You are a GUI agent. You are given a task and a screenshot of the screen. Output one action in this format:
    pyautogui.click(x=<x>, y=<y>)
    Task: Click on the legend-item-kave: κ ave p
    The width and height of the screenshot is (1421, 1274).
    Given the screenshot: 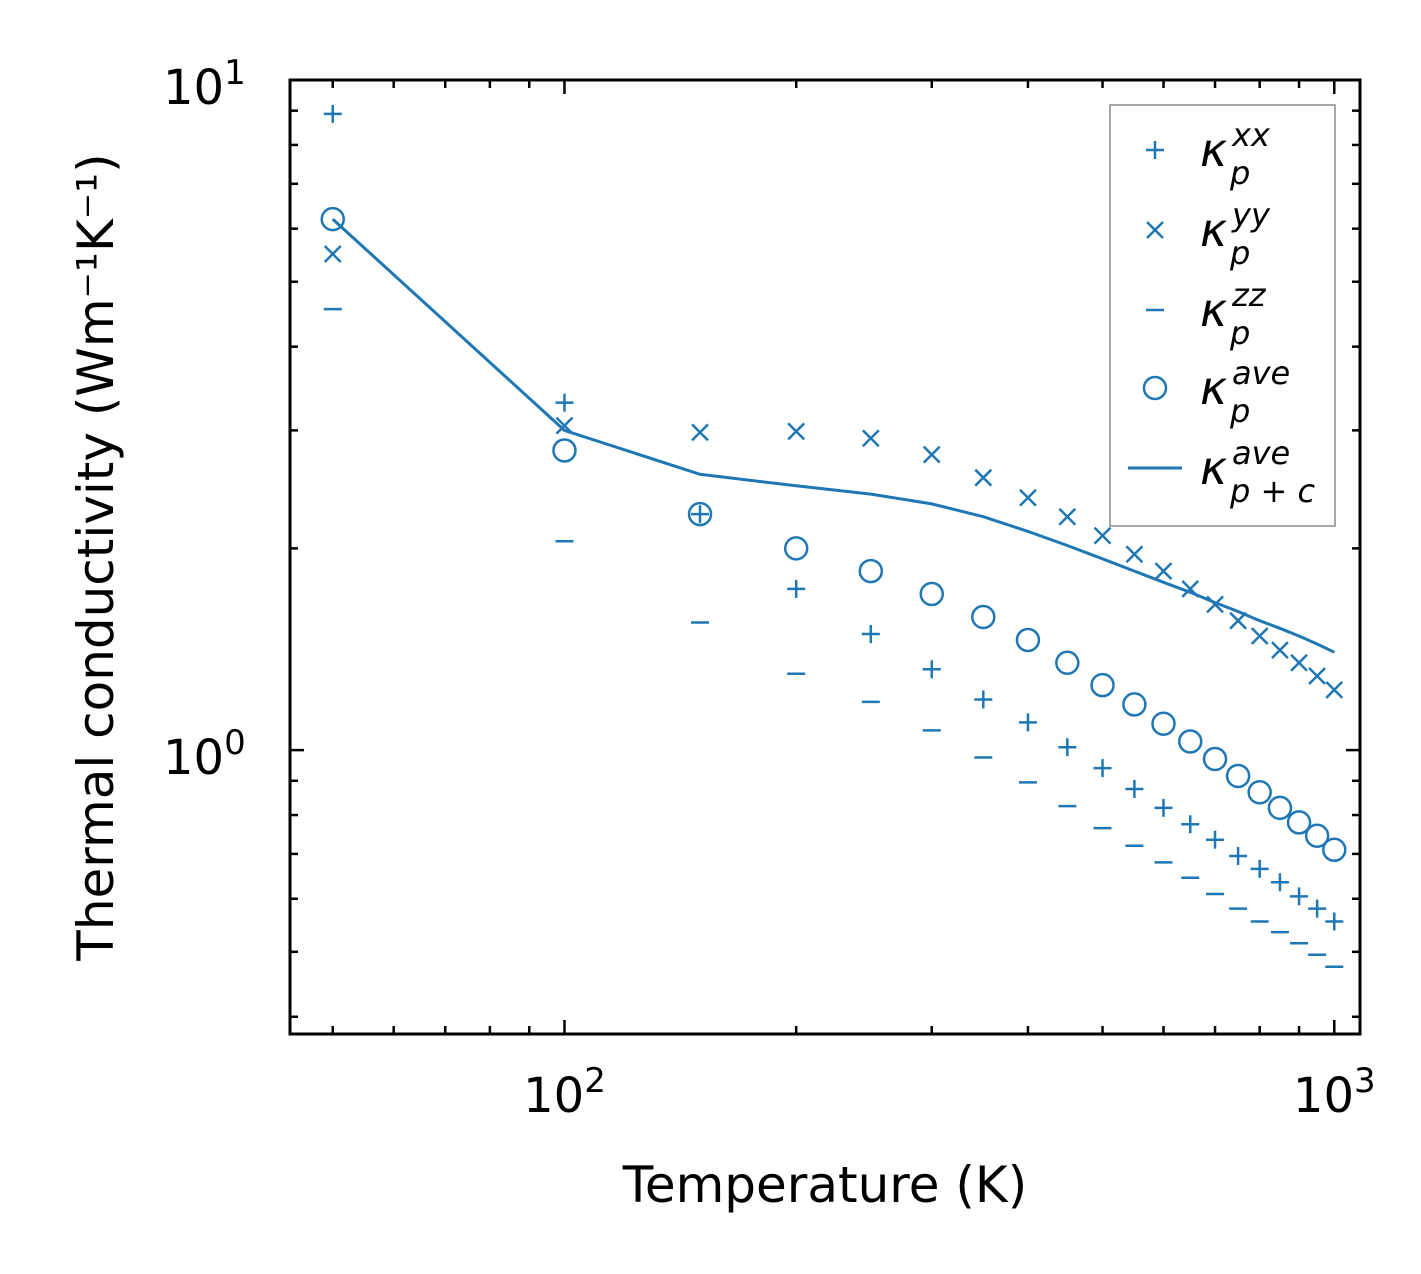 What is the action you would take?
    pyautogui.click(x=1216, y=392)
    